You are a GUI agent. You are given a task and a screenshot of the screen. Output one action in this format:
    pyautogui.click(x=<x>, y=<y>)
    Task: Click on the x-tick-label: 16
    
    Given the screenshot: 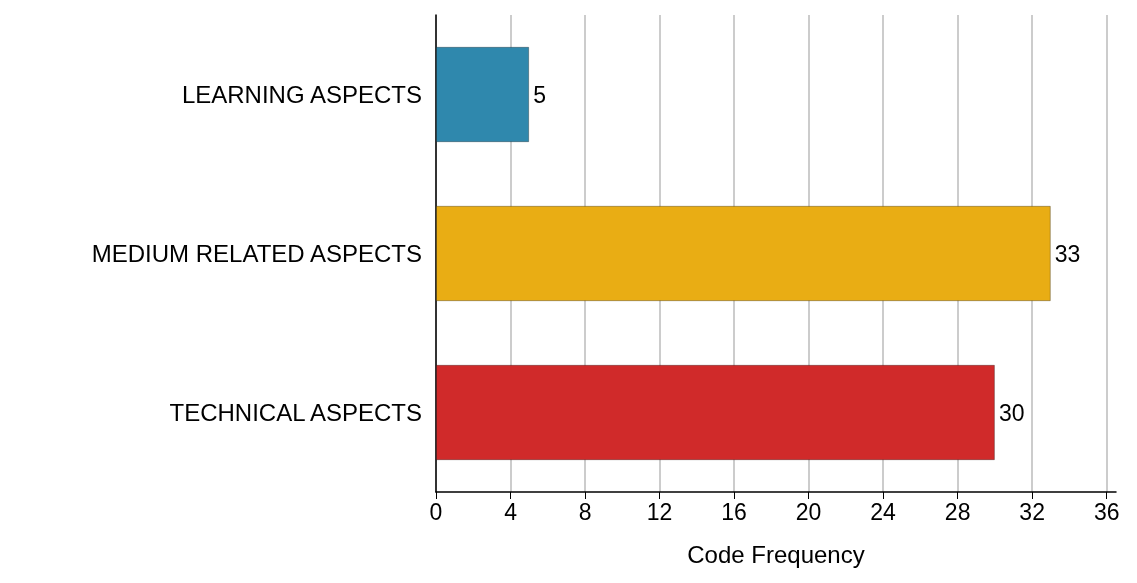 What is the action you would take?
    pyautogui.click(x=734, y=511)
    